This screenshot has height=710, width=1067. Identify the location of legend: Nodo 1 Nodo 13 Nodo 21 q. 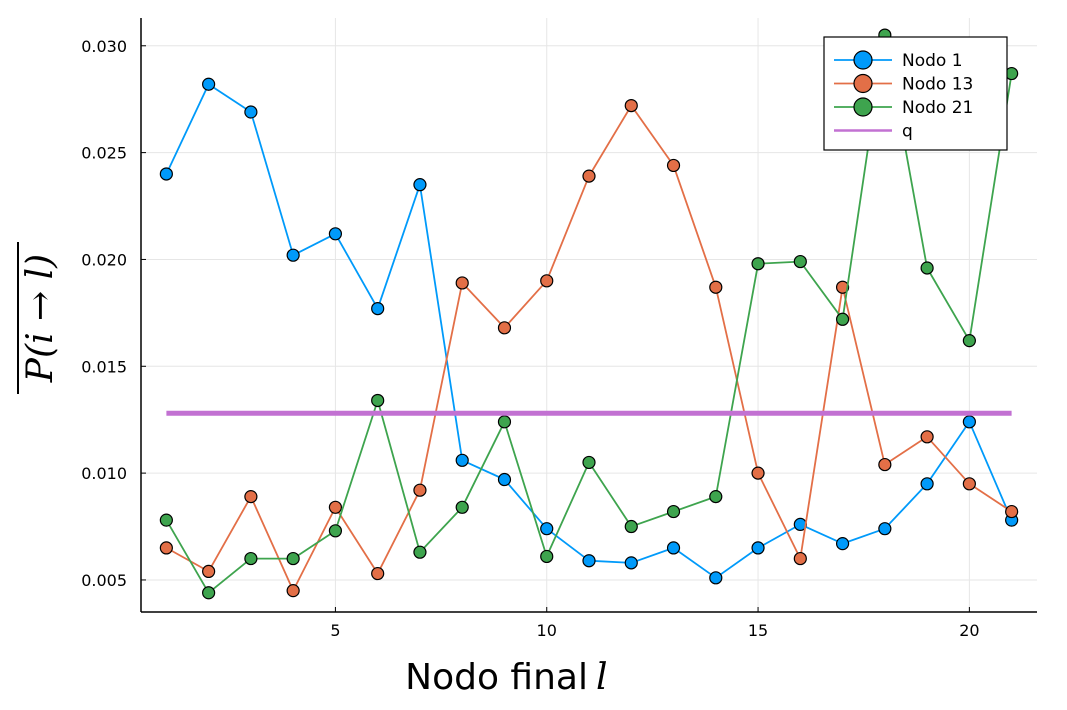
(915, 93).